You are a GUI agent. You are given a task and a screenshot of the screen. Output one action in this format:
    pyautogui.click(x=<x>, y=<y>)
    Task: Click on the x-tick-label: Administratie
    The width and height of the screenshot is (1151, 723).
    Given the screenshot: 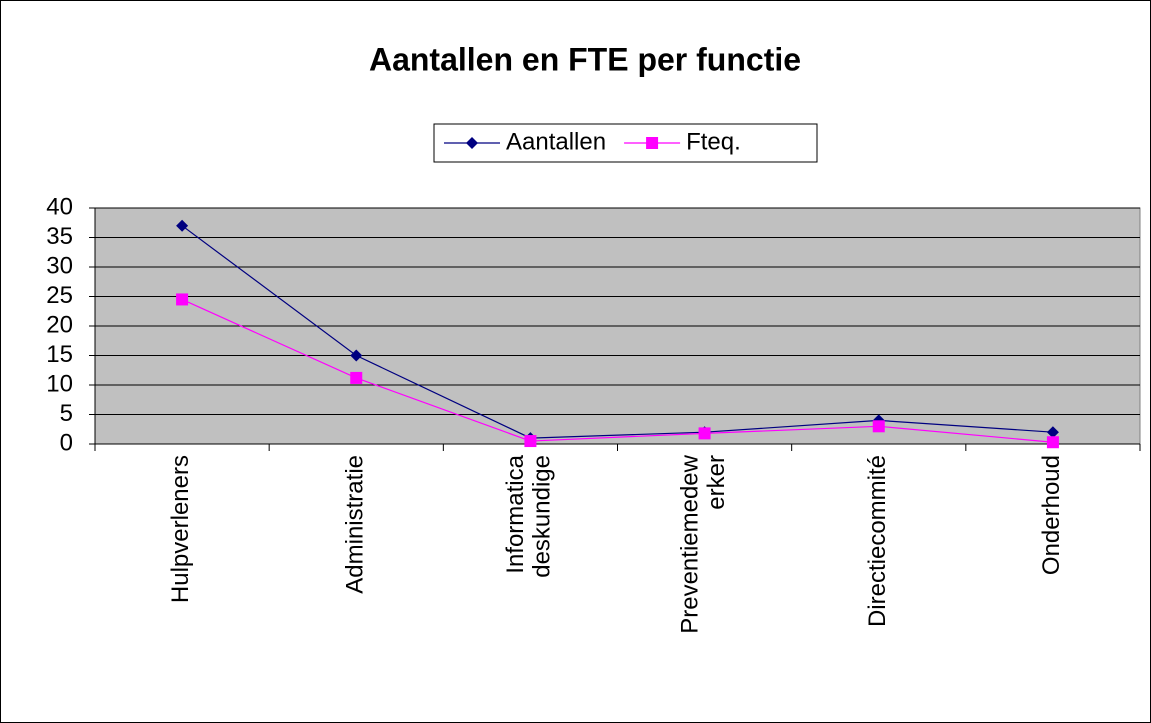 What is the action you would take?
    pyautogui.click(x=355, y=524)
    